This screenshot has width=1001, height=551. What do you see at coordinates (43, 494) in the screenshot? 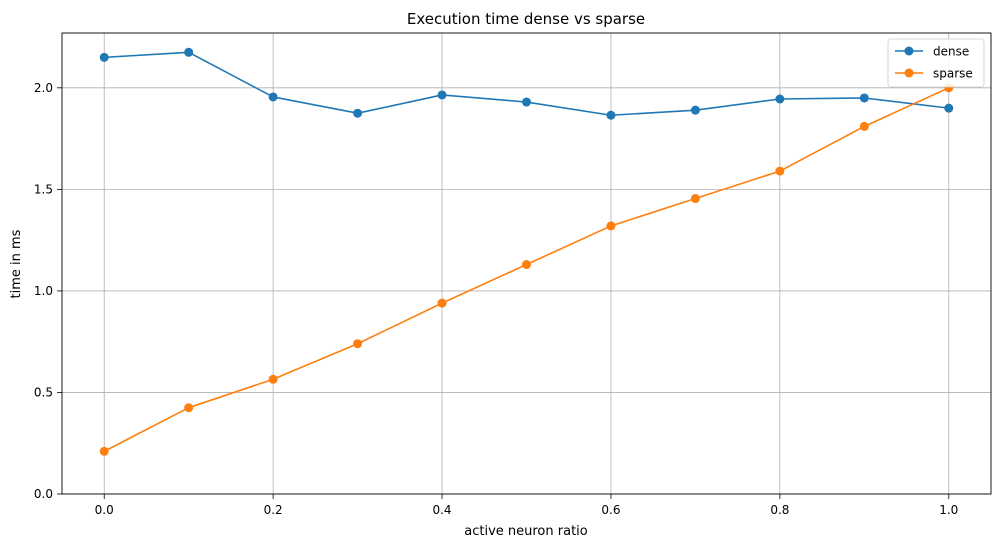
I see `y-tick-label: 0.0` at bounding box center [43, 494].